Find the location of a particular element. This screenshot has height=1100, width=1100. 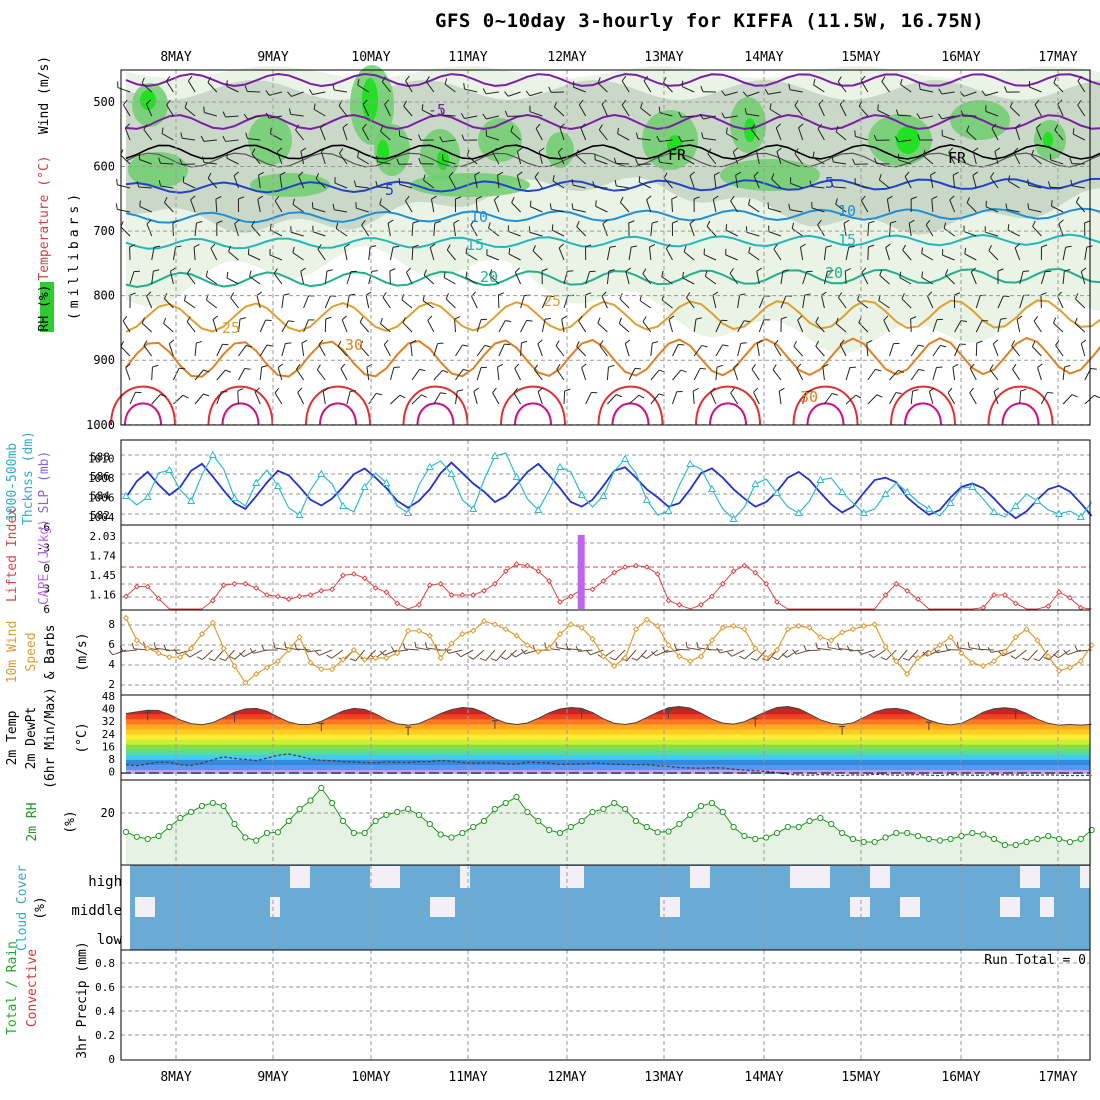

date-label-bottom: 15MAY is located at coordinates (860, 1077).